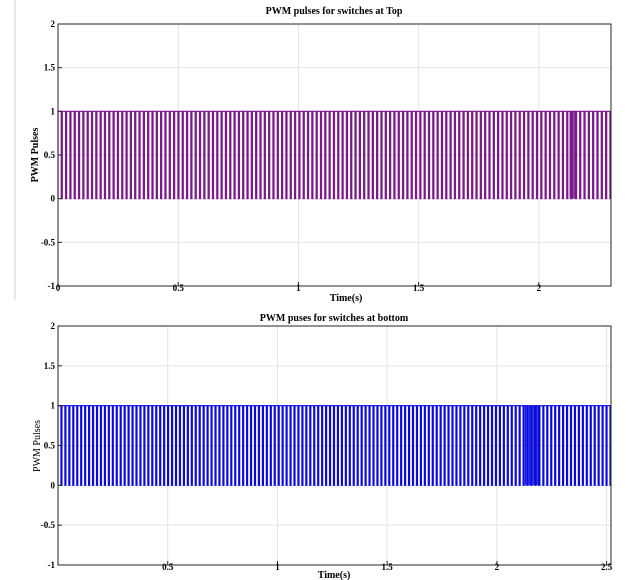  I want to click on top-y-tick-label: 1, so click(53, 111).